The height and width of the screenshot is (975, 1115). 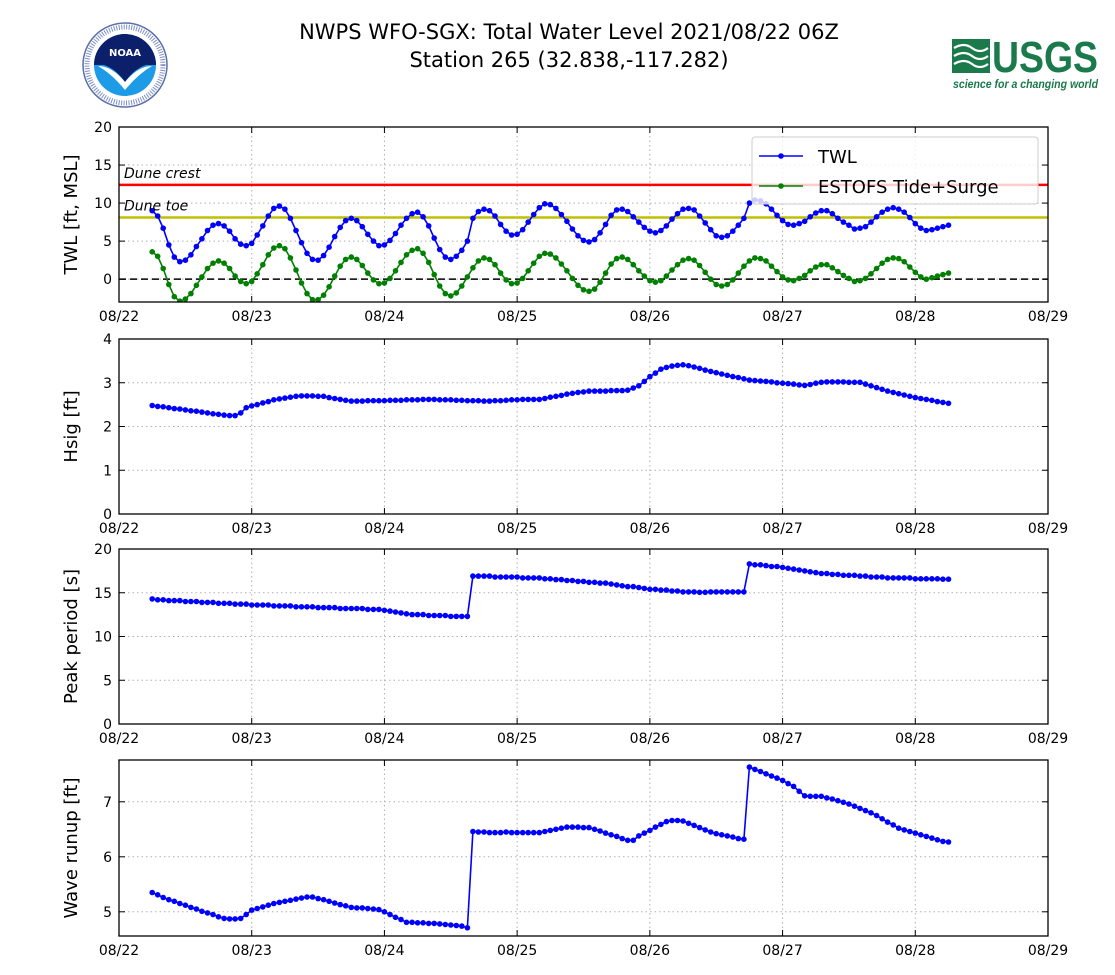 I want to click on x-tick-label: 08/22, so click(x=119, y=951).